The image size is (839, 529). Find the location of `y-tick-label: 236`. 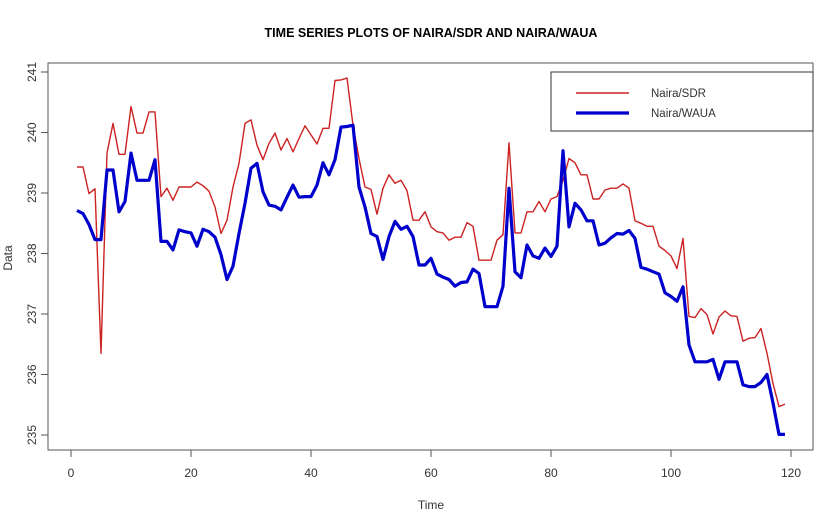

y-tick-label: 236 is located at coordinates (32, 374).